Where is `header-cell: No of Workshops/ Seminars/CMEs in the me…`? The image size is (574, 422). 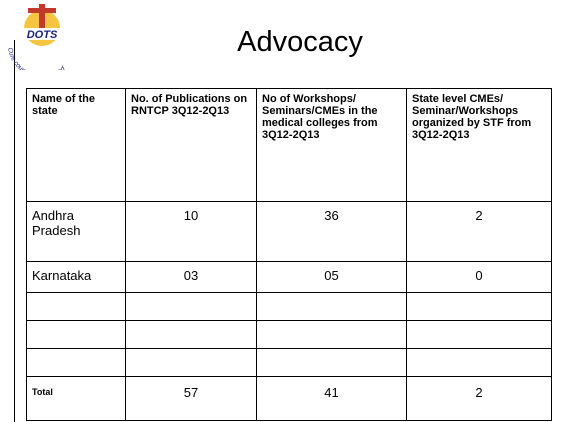
header-cell: No of Workshops/ Seminars/CMEs in the me… is located at coordinates (331, 145).